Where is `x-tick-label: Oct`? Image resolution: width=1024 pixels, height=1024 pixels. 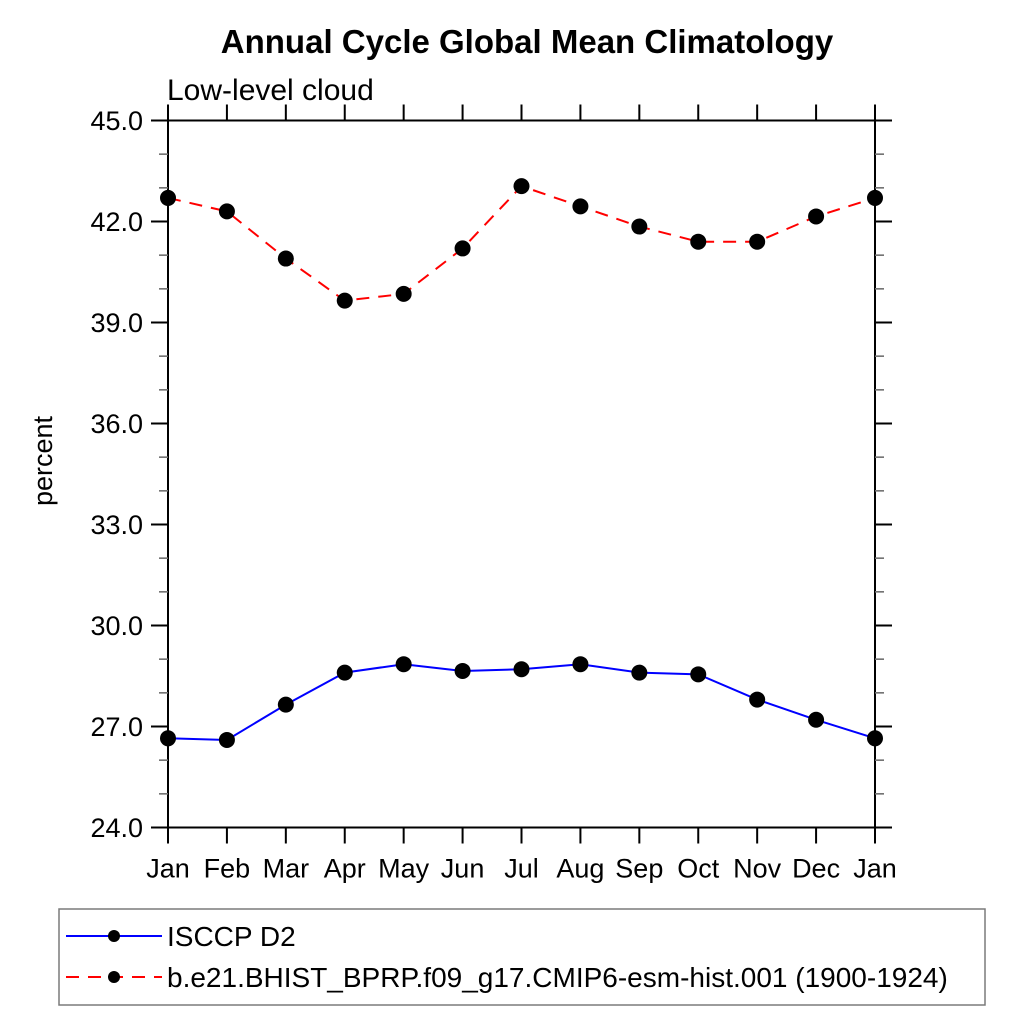
x-tick-label: Oct is located at coordinates (698, 869).